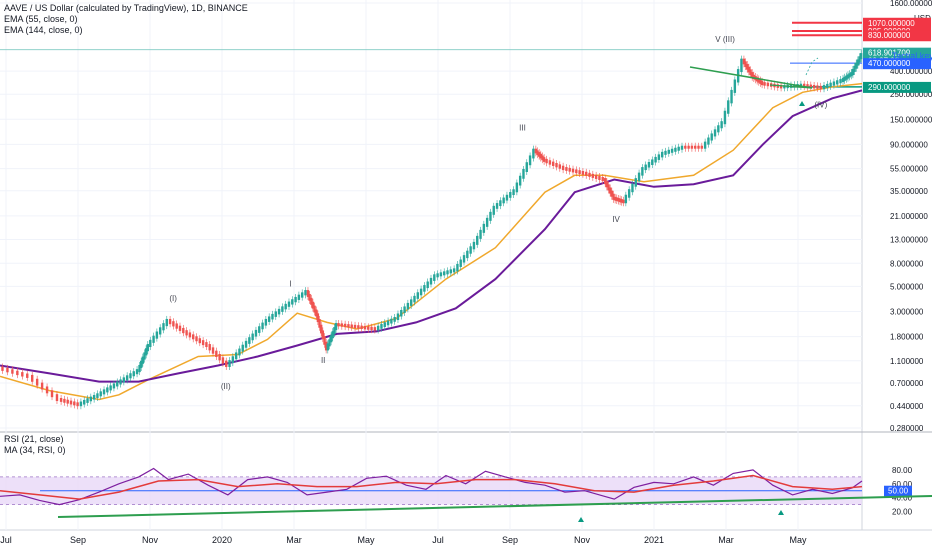 The width and height of the screenshot is (932, 550). What do you see at coordinates (431, 487) in the screenshot?
I see `rsi-ma-line` at bounding box center [431, 487].